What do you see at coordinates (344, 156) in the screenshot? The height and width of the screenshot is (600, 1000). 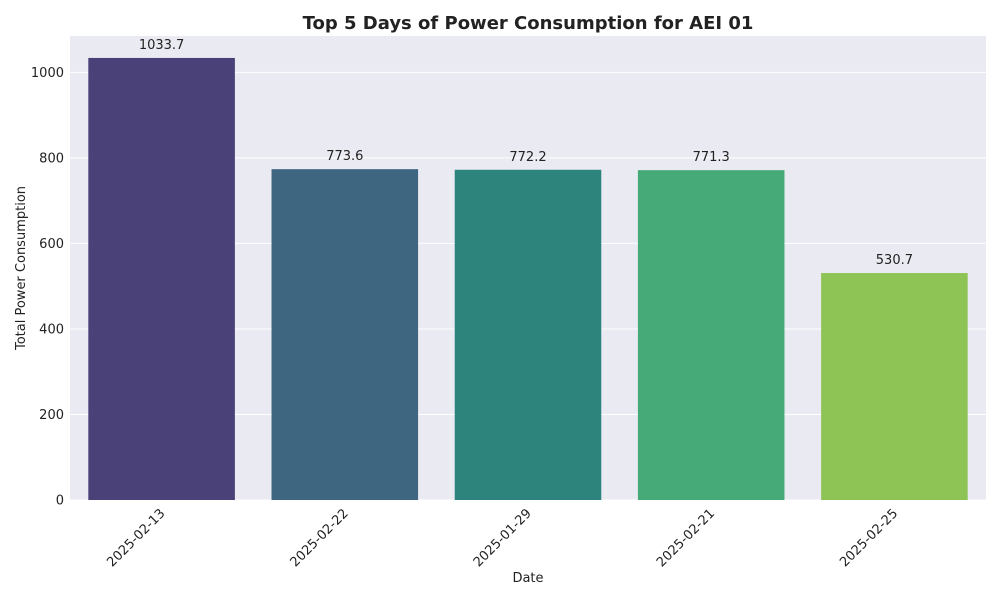 I see `bar-value-label: 773.6` at bounding box center [344, 156].